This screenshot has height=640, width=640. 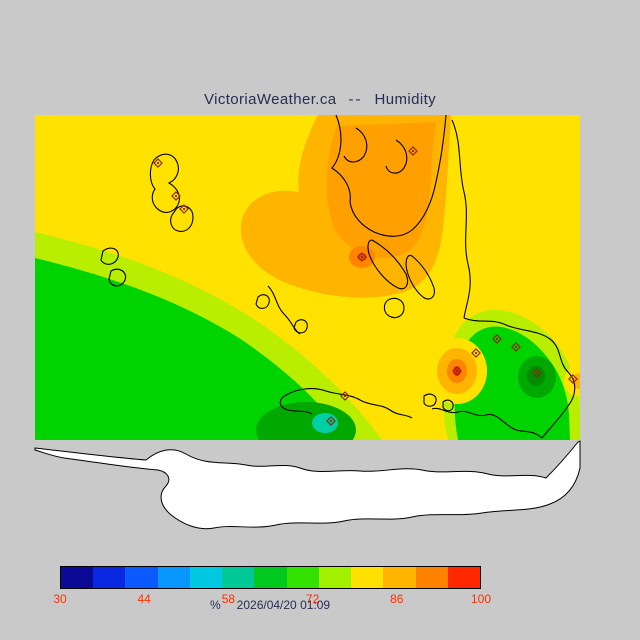 I want to click on colorbar-tick-label: 86, so click(x=397, y=599).